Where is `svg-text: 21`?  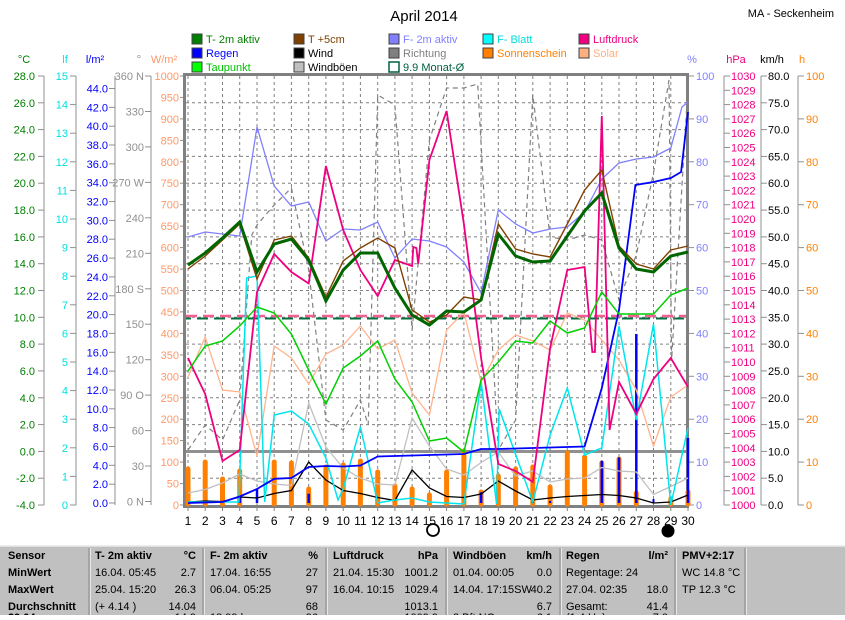
svg-text: 21 is located at coordinates (533, 521).